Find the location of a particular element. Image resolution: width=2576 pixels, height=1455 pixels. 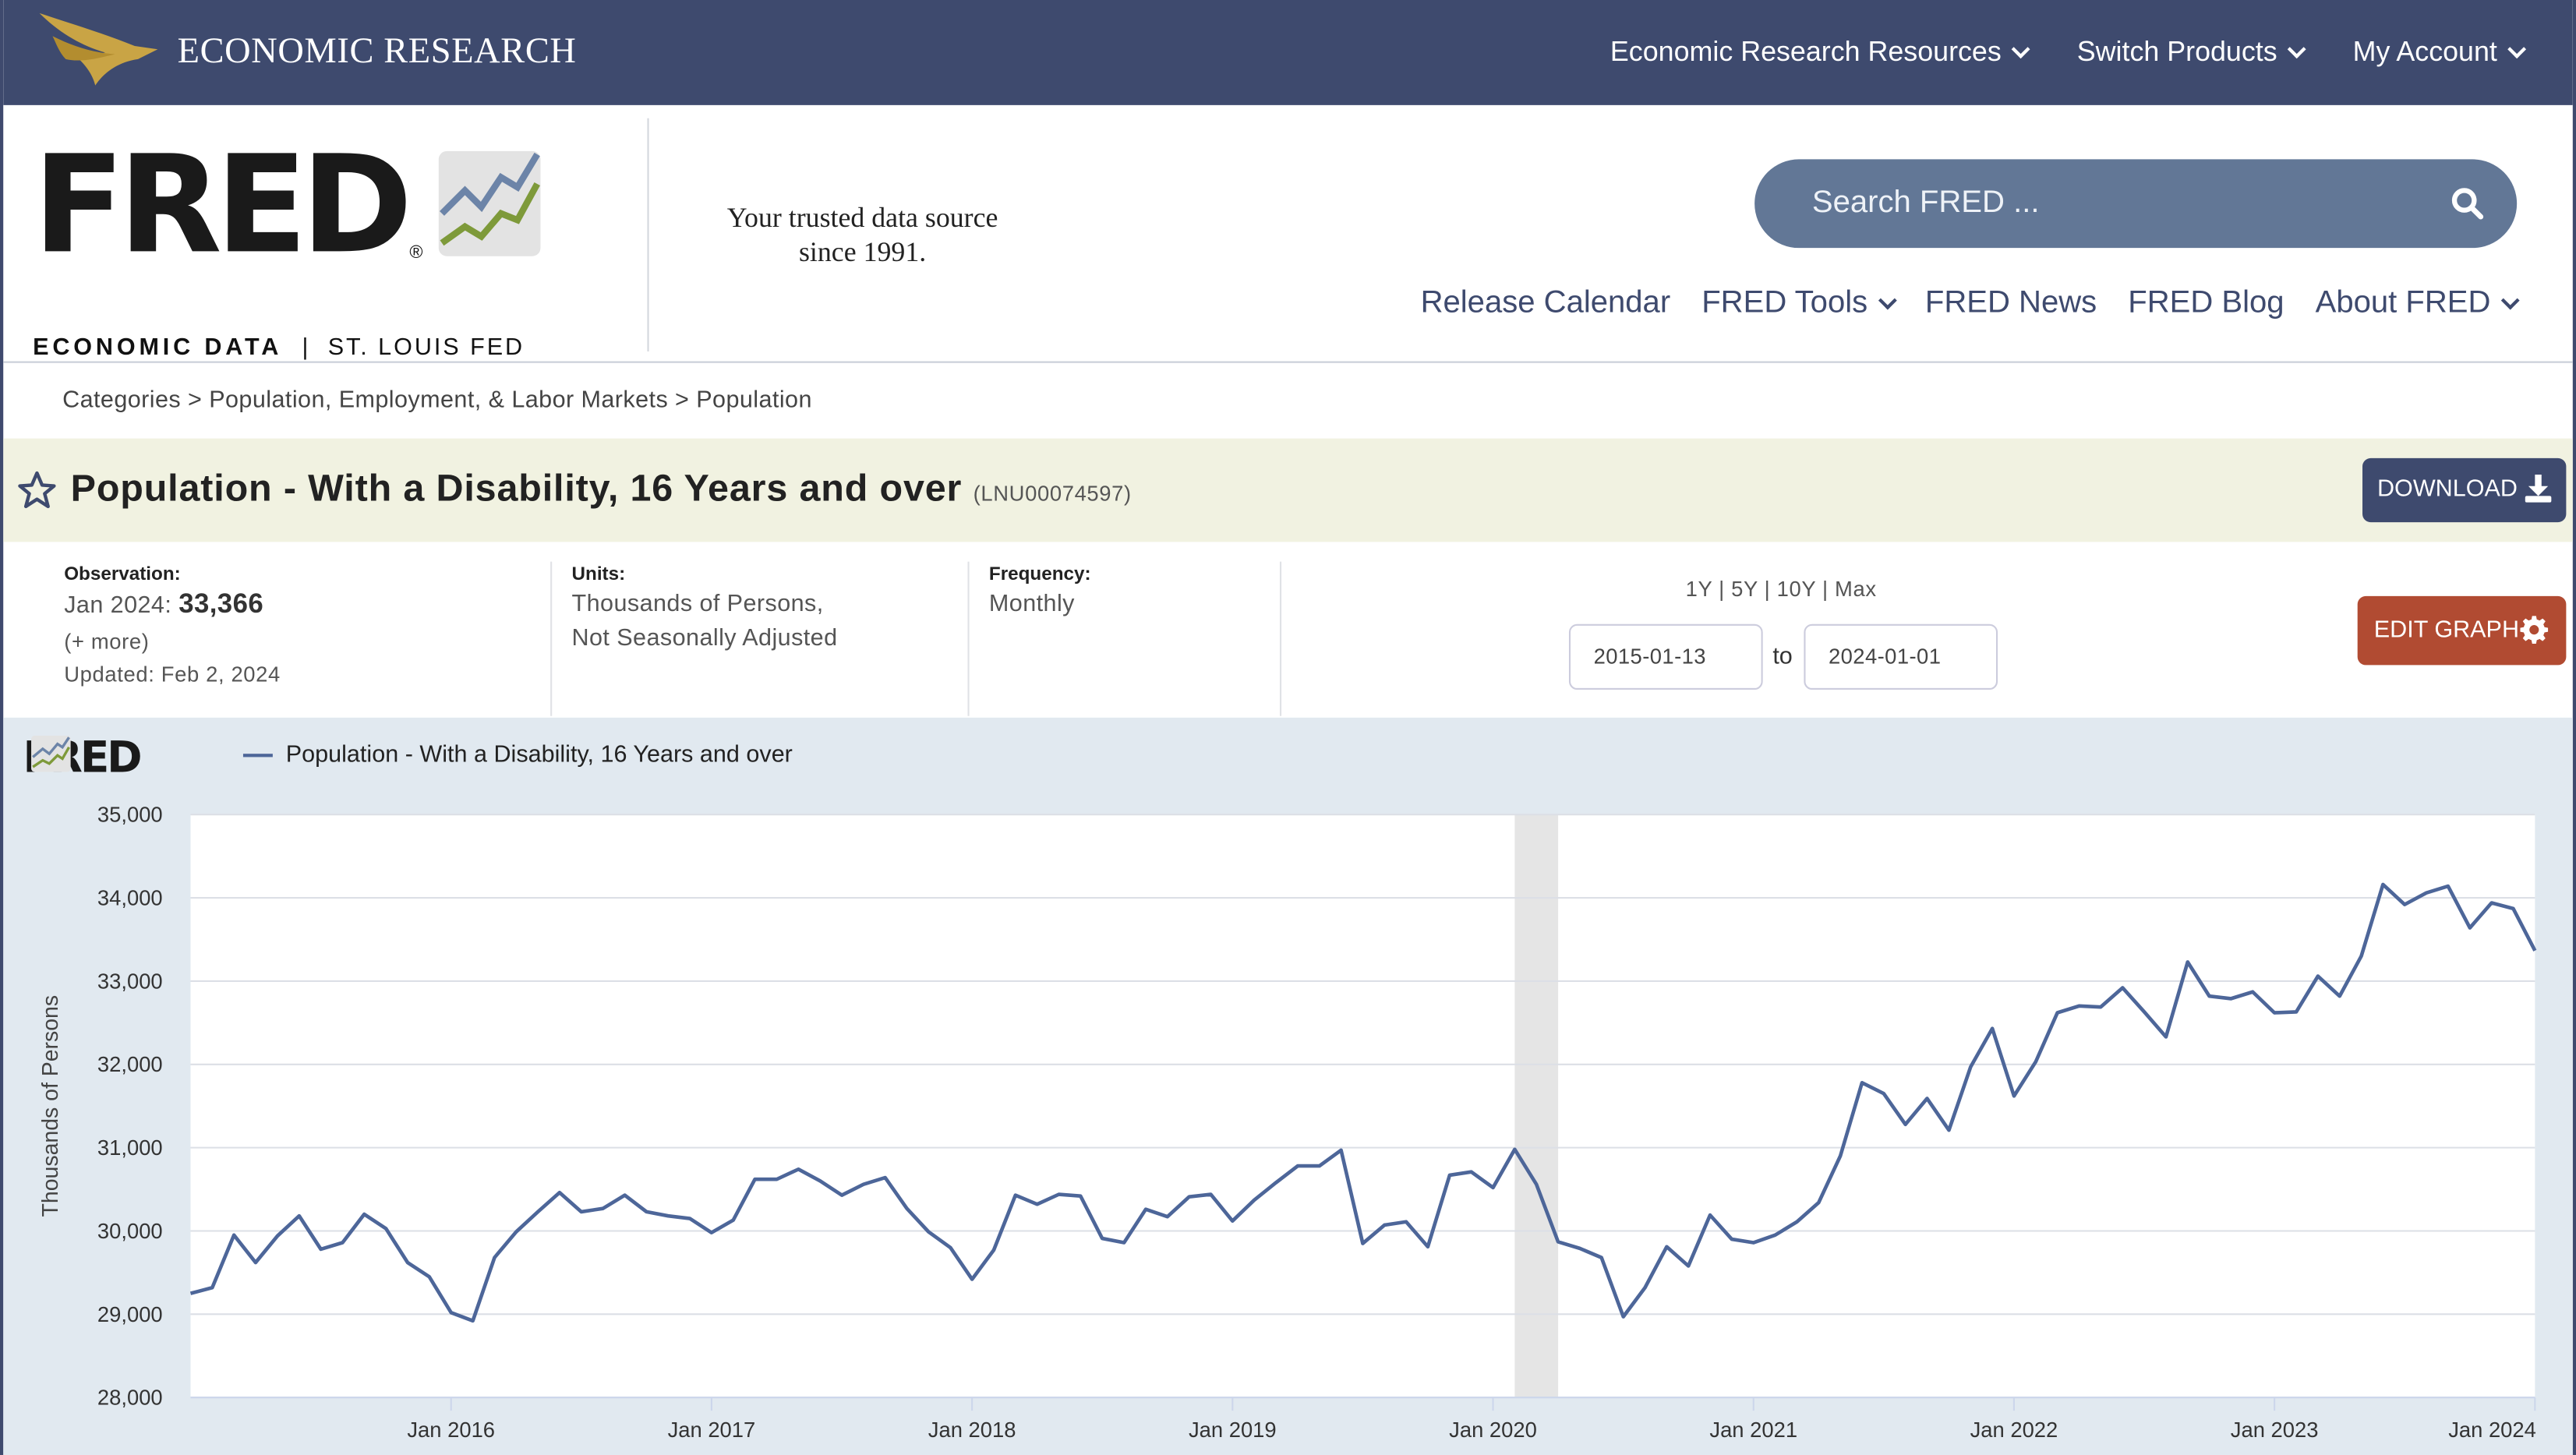

nav-fred-tools: FRED Tools is located at coordinates (1799, 303).